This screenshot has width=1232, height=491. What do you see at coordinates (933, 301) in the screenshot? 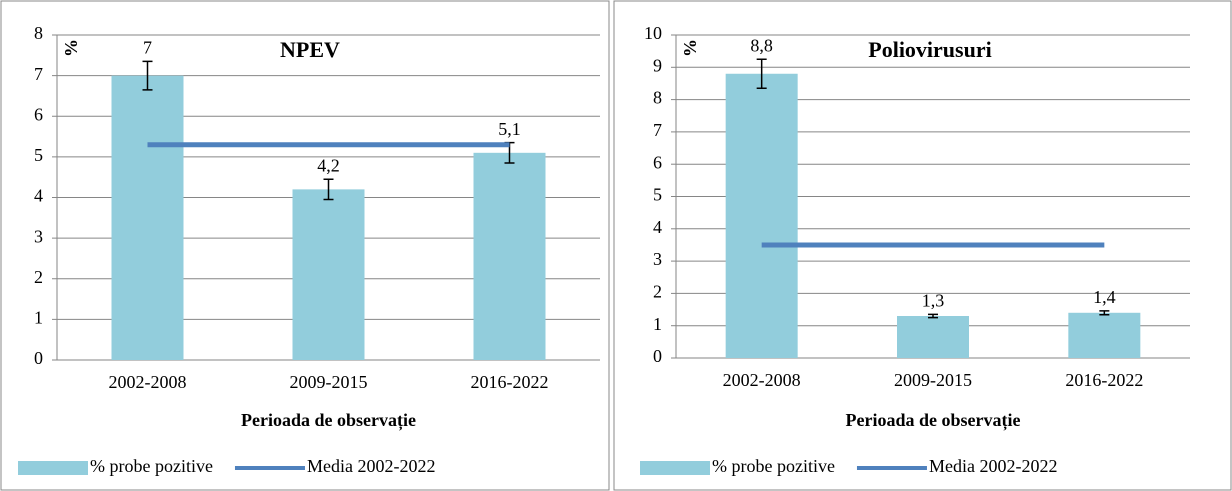
I see `data-label: 1,3` at bounding box center [933, 301].